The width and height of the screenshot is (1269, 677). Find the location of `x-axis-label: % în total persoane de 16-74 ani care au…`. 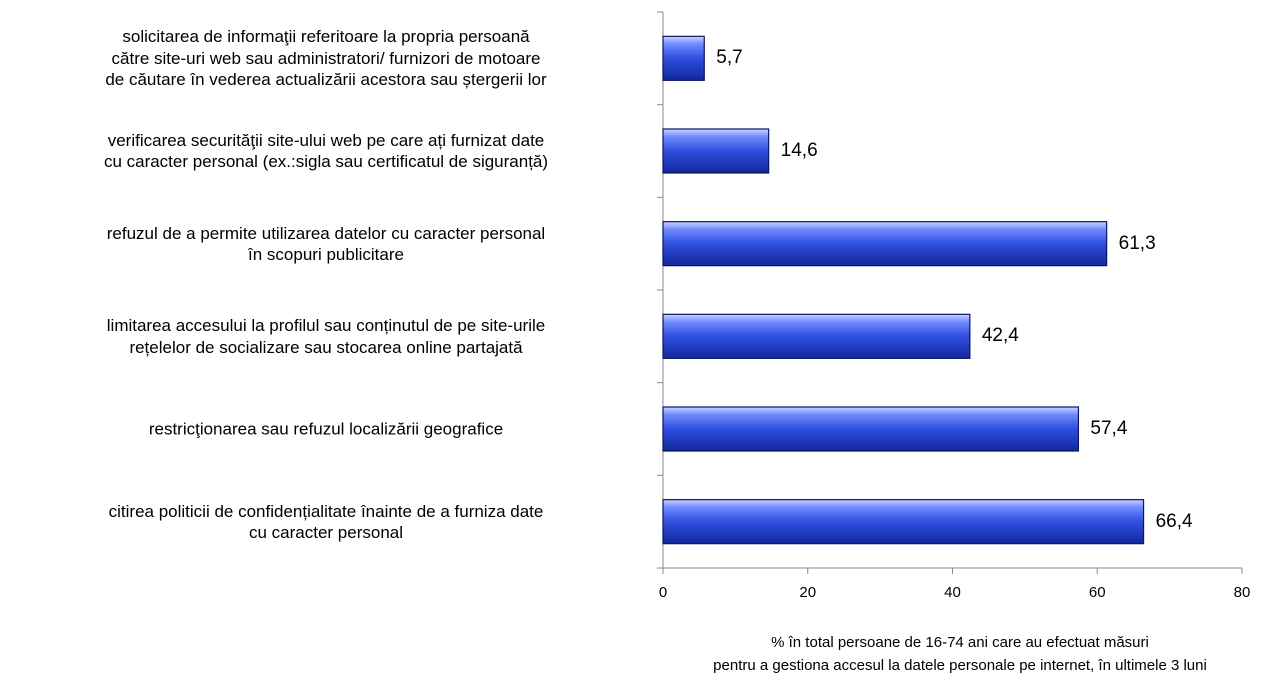

x-axis-label: % în total persoane de 16-74 ani care au… is located at coordinates (960, 654).